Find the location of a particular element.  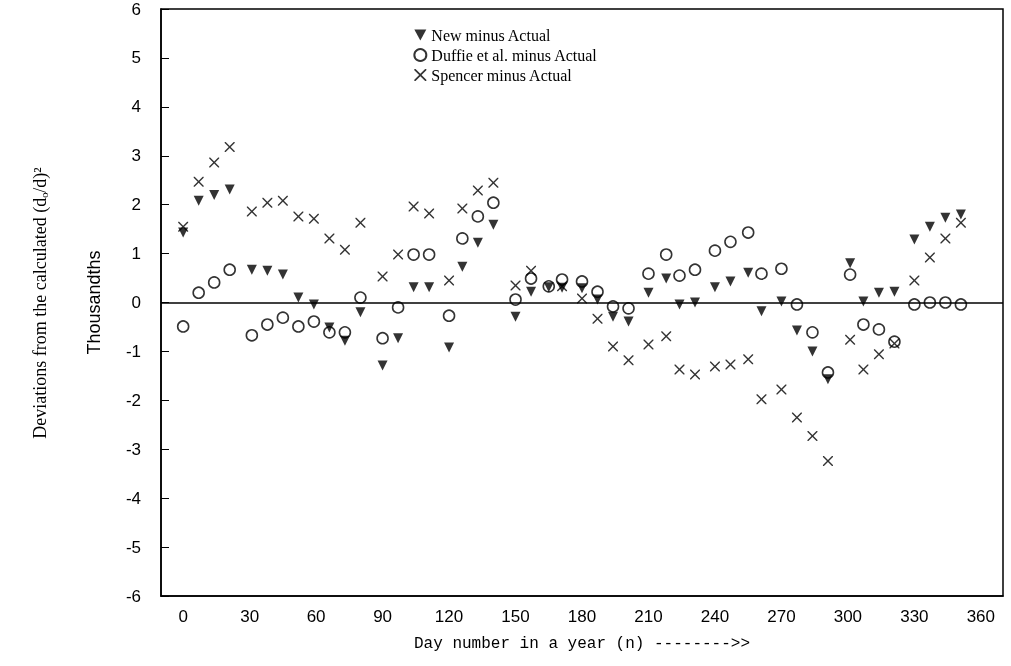

text: Deviations from the calculated (dₒ/d)² is located at coordinates (40, 303).